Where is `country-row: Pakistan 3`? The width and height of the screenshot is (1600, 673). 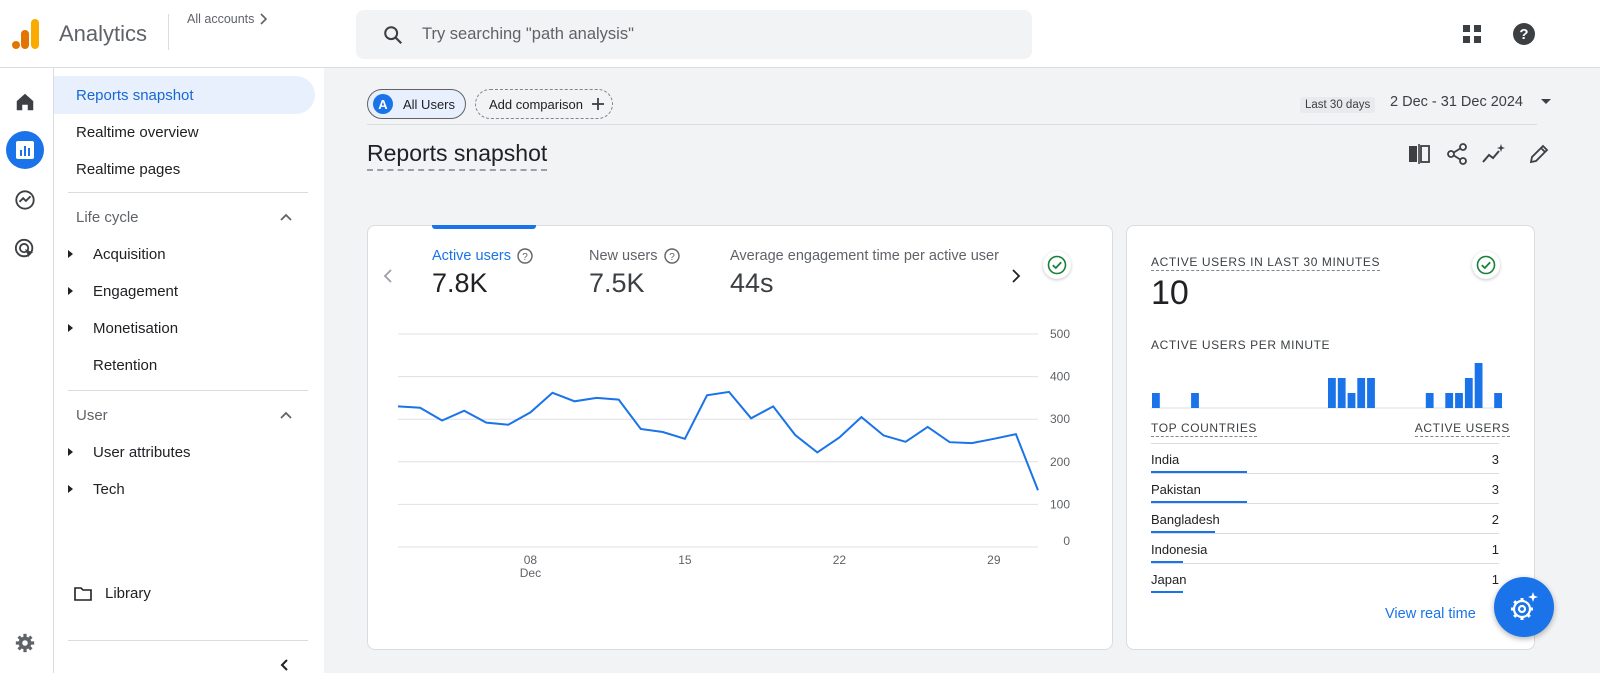
country-row: Pakistan 3 is located at coordinates (1325, 488).